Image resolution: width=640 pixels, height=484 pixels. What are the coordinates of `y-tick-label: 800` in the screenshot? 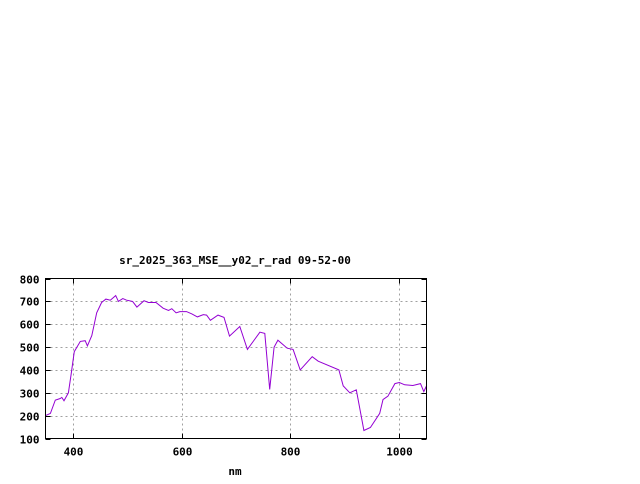 It's located at (30, 280).